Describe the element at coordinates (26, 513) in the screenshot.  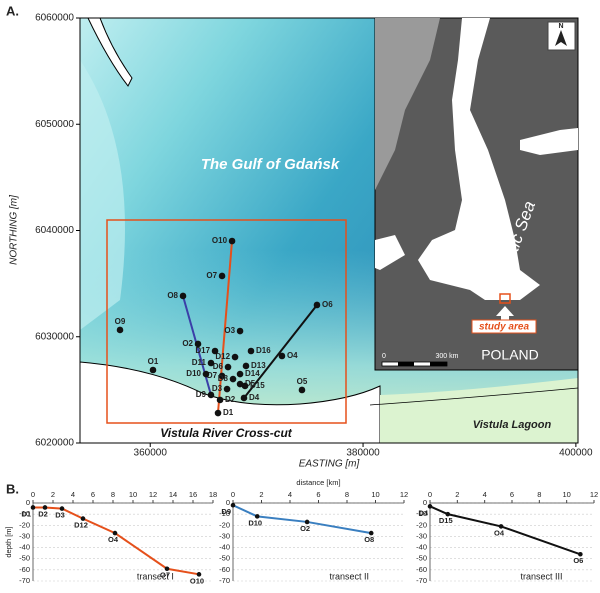
I see `point-label: D1` at that location.